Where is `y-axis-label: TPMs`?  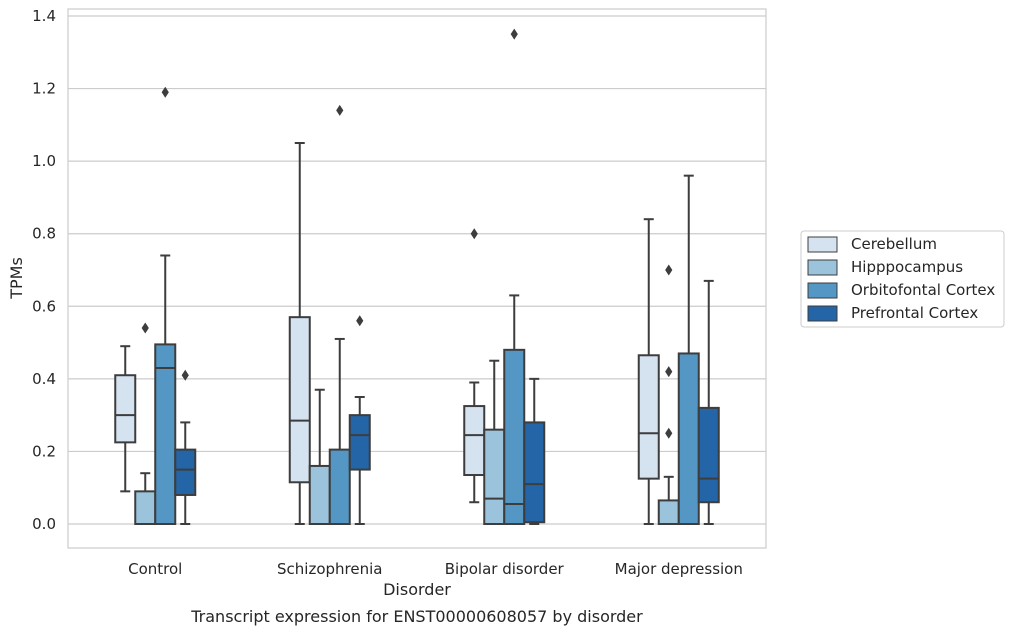
y-axis-label: TPMs is located at coordinates (16, 278).